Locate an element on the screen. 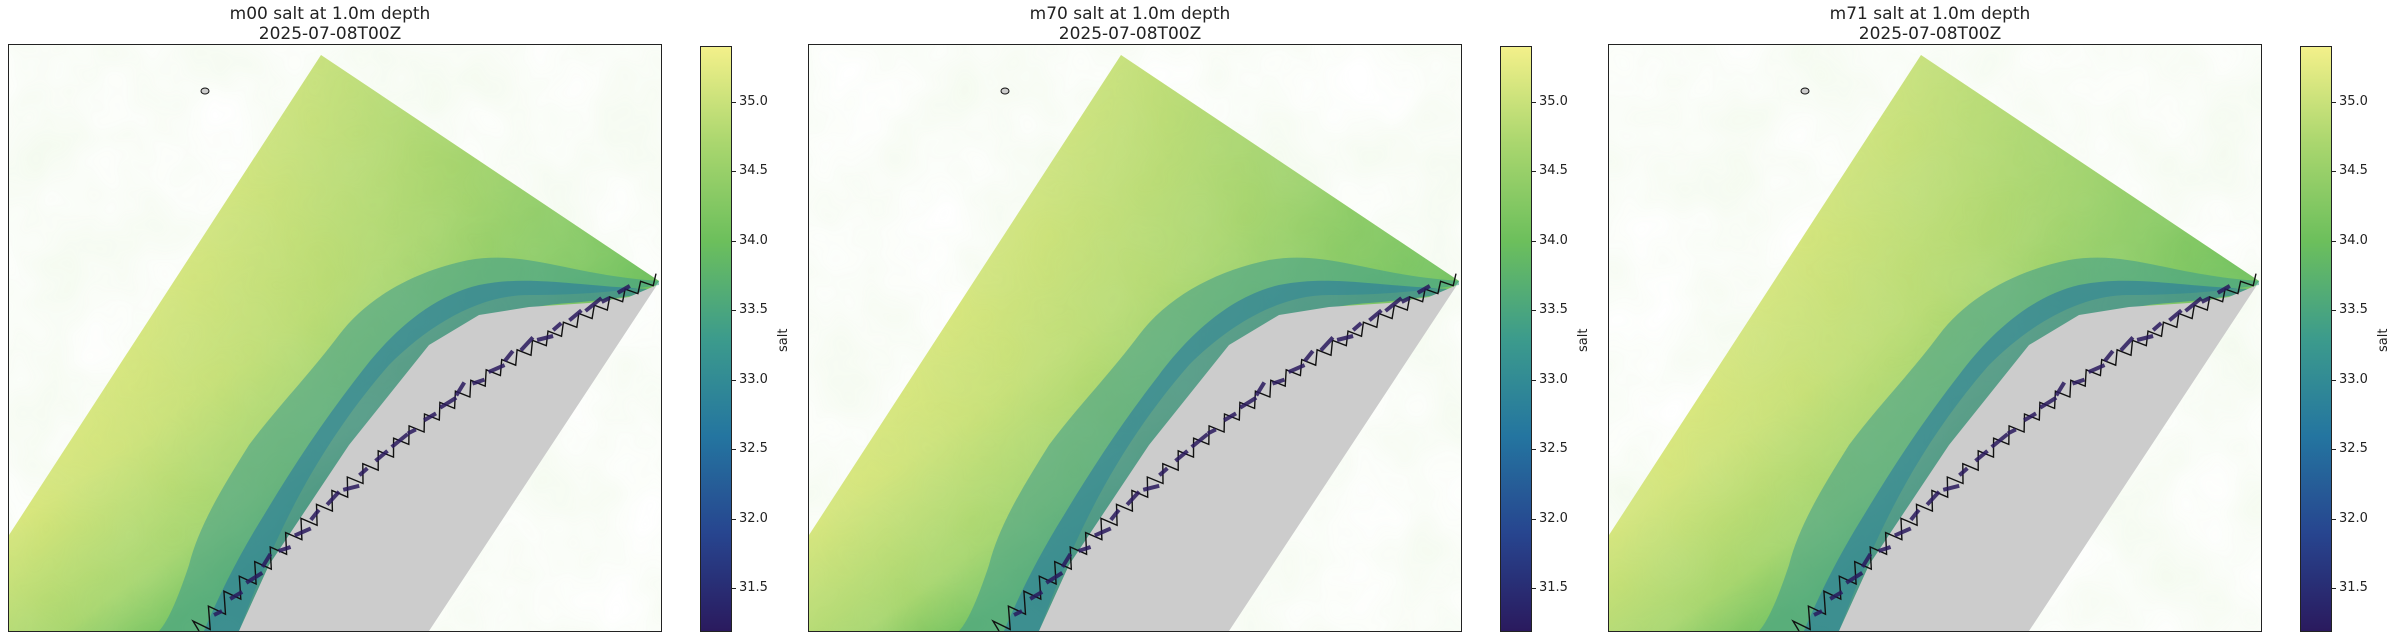  map-title: m71 salt at 1.0m depth 2025-07-08T00Z is located at coordinates (1930, 24).